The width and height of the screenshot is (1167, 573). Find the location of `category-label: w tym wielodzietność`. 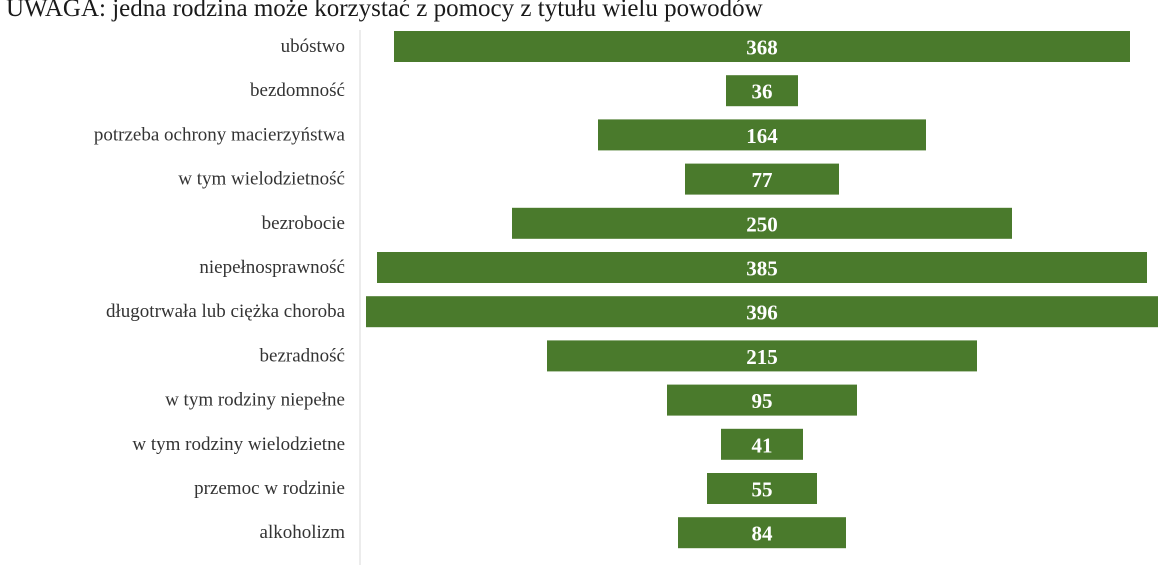

category-label: w tym wielodzietność is located at coordinates (261, 179).